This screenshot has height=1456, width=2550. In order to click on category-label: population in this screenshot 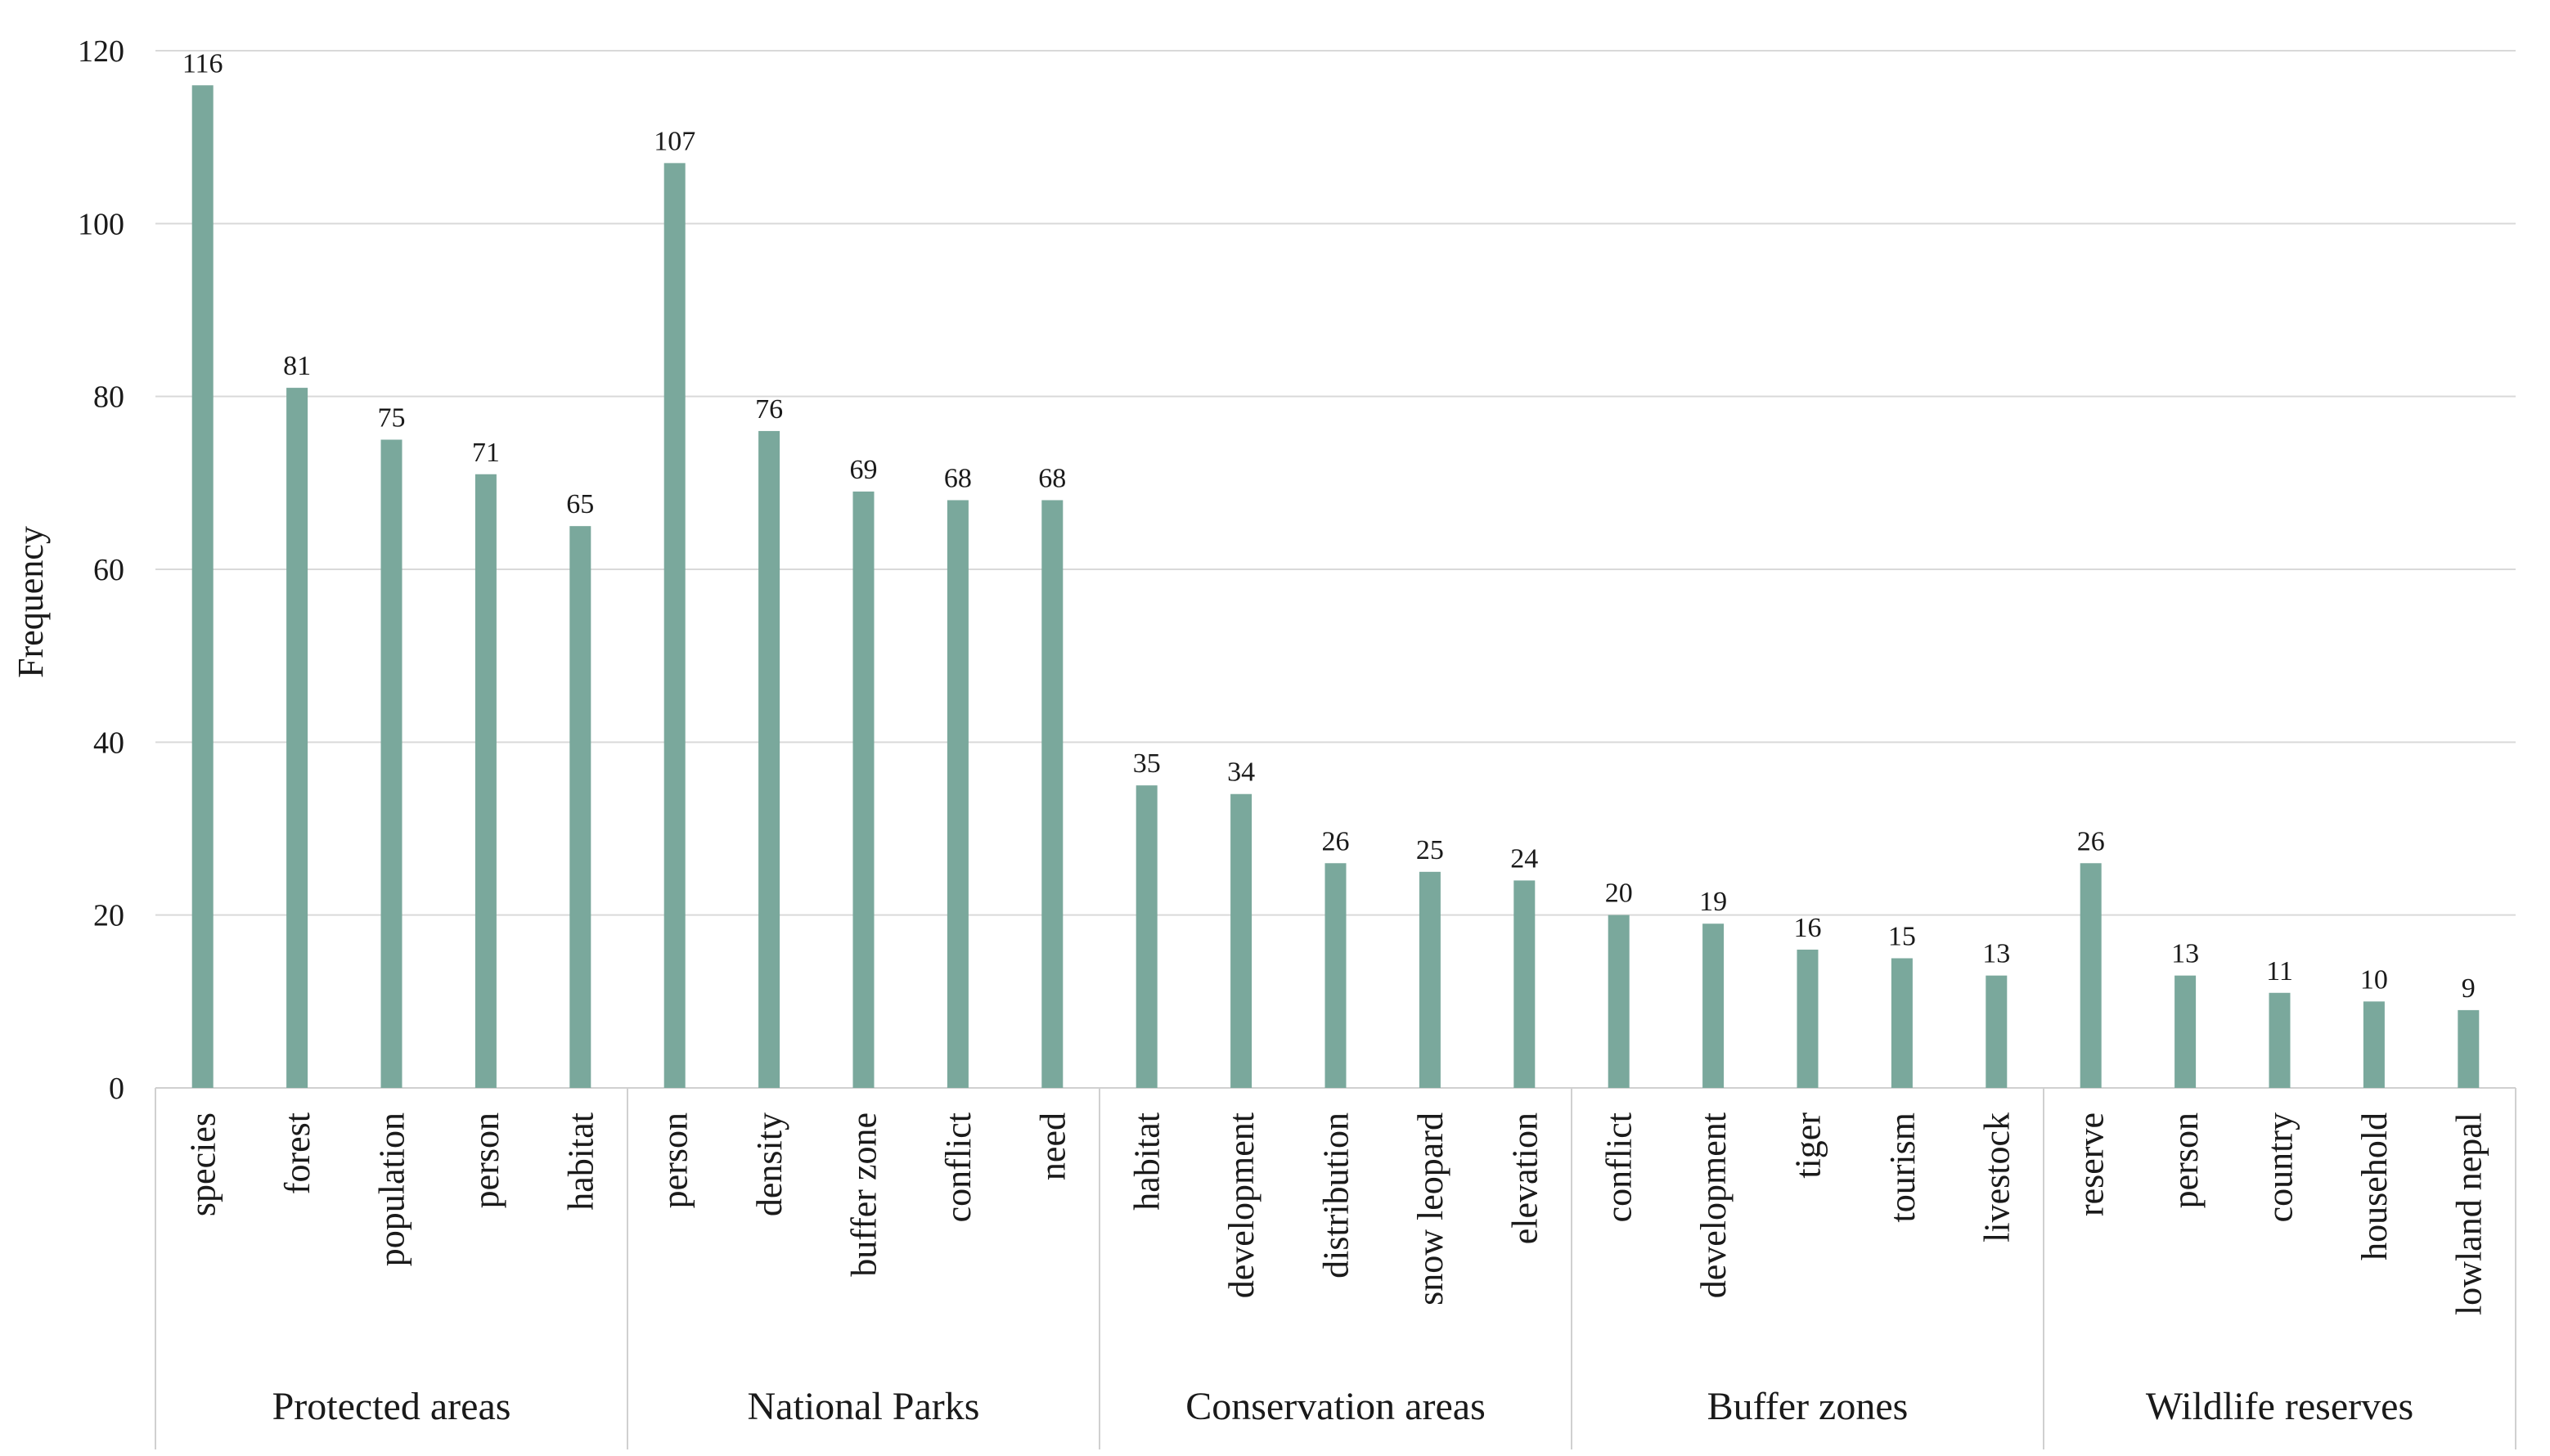, I will do `click(392, 1189)`.